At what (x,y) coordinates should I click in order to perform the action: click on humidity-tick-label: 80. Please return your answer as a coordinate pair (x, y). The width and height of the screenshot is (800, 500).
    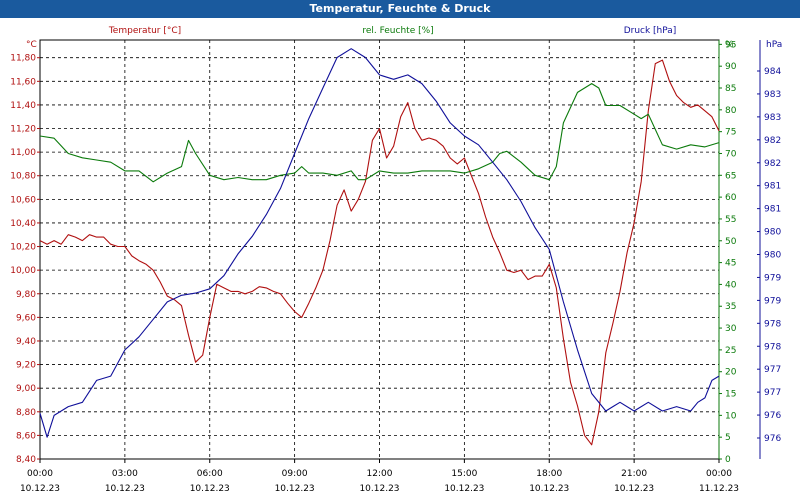
    Looking at the image, I should click on (731, 111).